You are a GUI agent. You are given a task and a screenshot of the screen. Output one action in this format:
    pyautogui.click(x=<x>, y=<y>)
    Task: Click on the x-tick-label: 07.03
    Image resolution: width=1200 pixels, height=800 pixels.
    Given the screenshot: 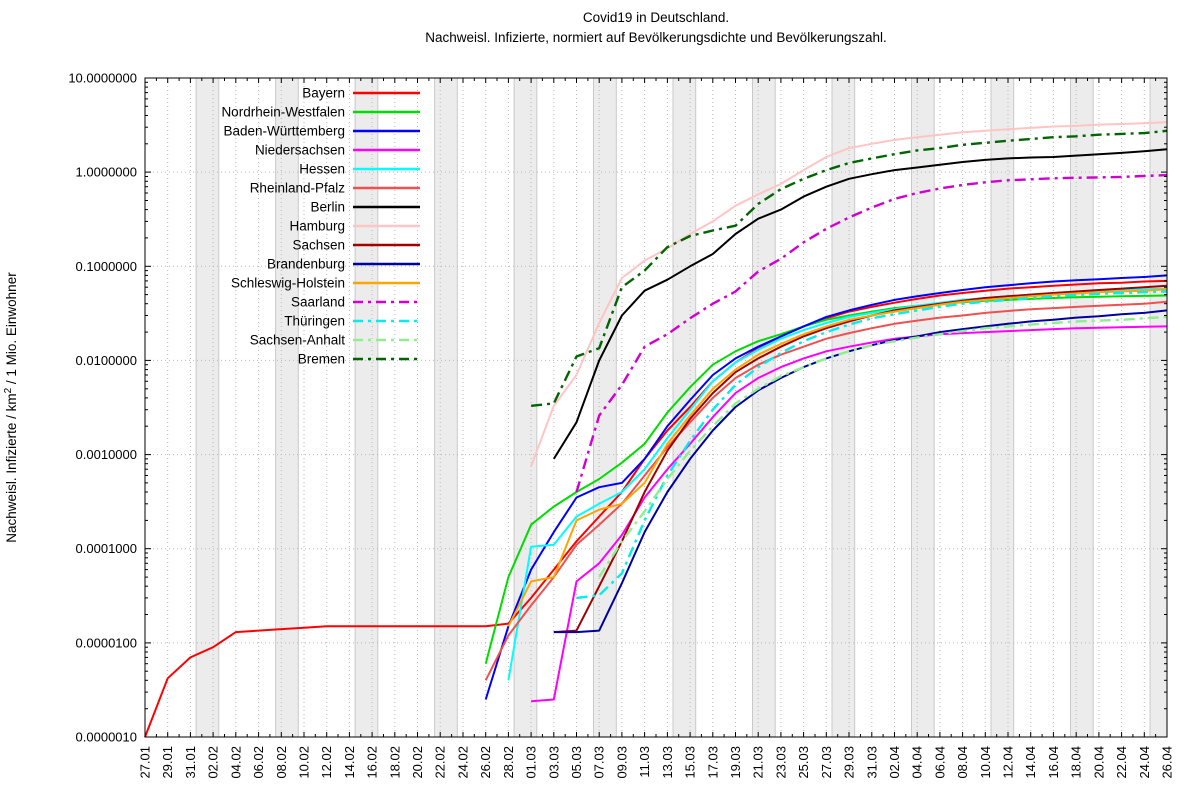 What is the action you would take?
    pyautogui.click(x=599, y=762)
    